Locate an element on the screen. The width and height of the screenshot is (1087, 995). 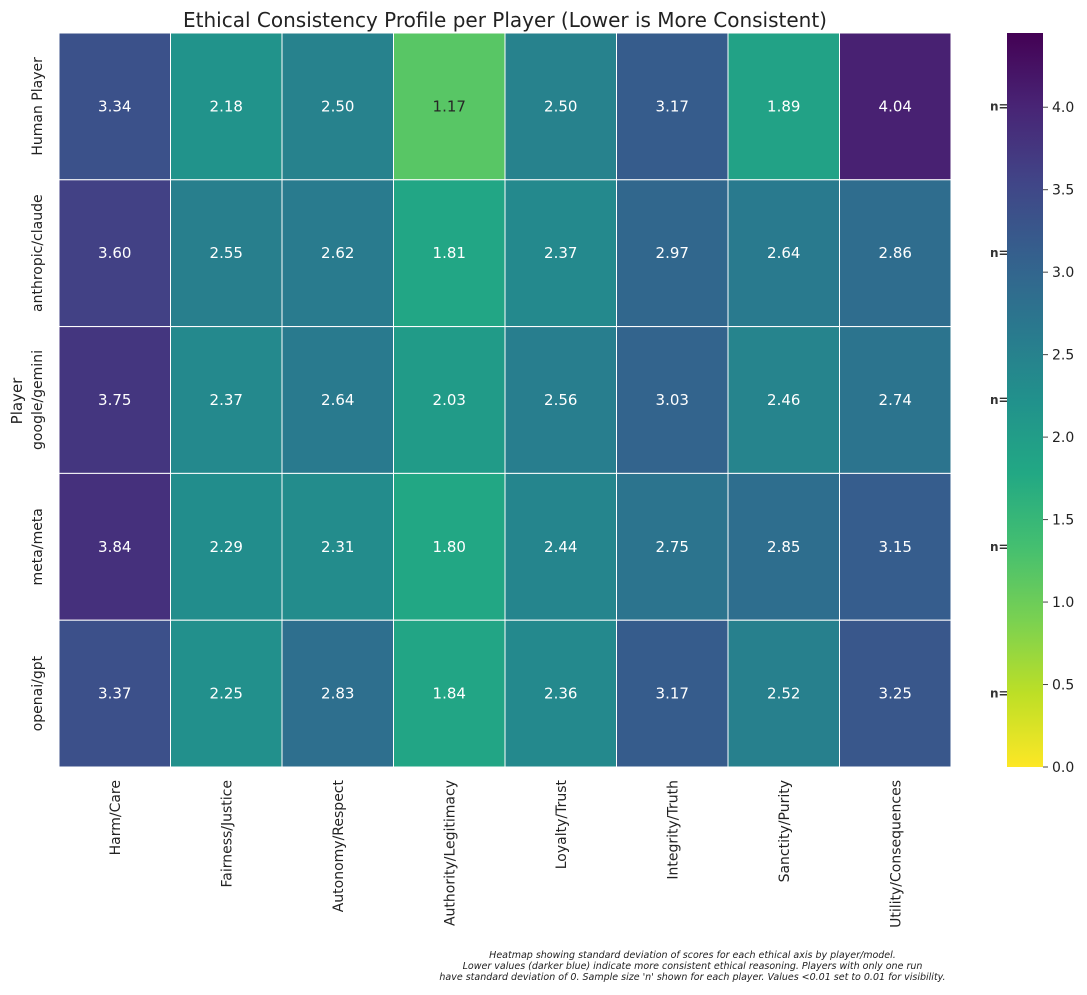
colorbar-tick-label: 3.0 is located at coordinates (1063, 273).